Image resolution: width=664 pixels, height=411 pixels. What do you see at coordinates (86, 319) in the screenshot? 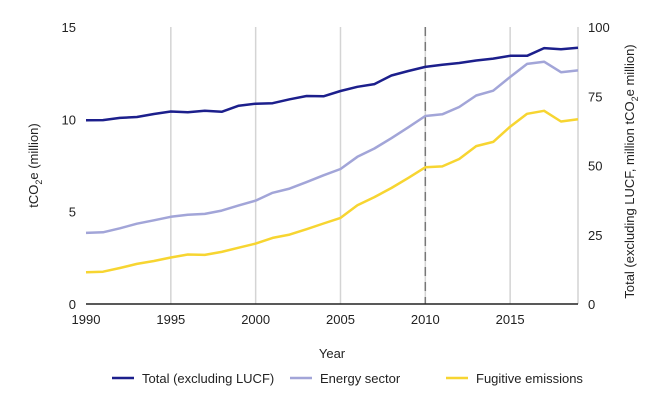
I see `x-tick-label: 1990` at bounding box center [86, 319].